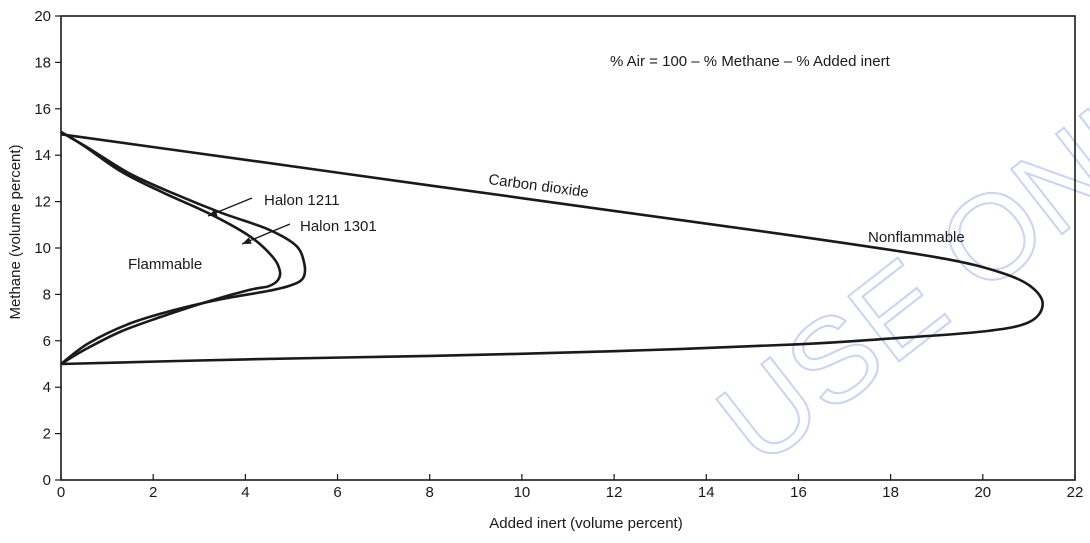  I want to click on y-tick-label: 8, so click(47, 294).